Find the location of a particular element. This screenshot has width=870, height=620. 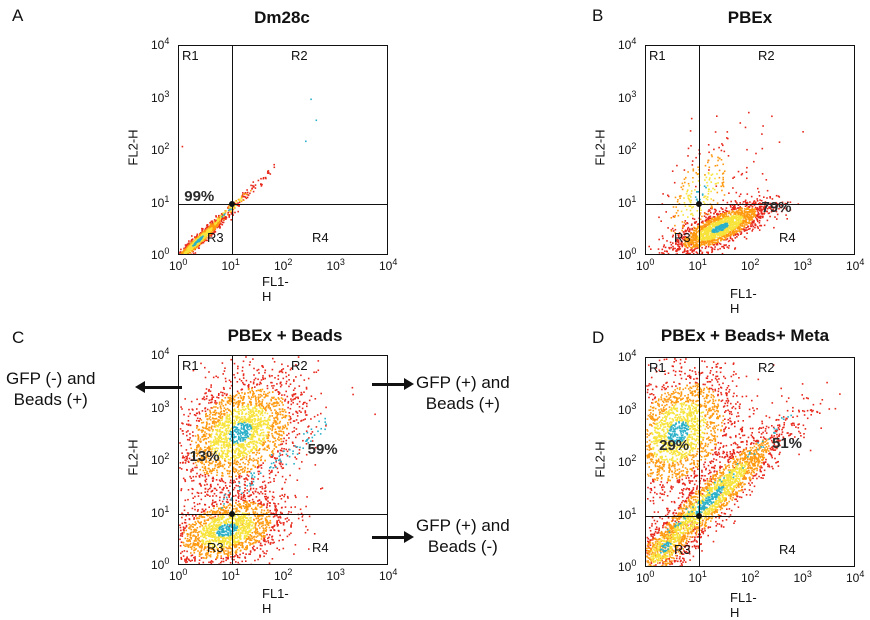

x-axis-label-a: FL1-H is located at coordinates (275, 289).